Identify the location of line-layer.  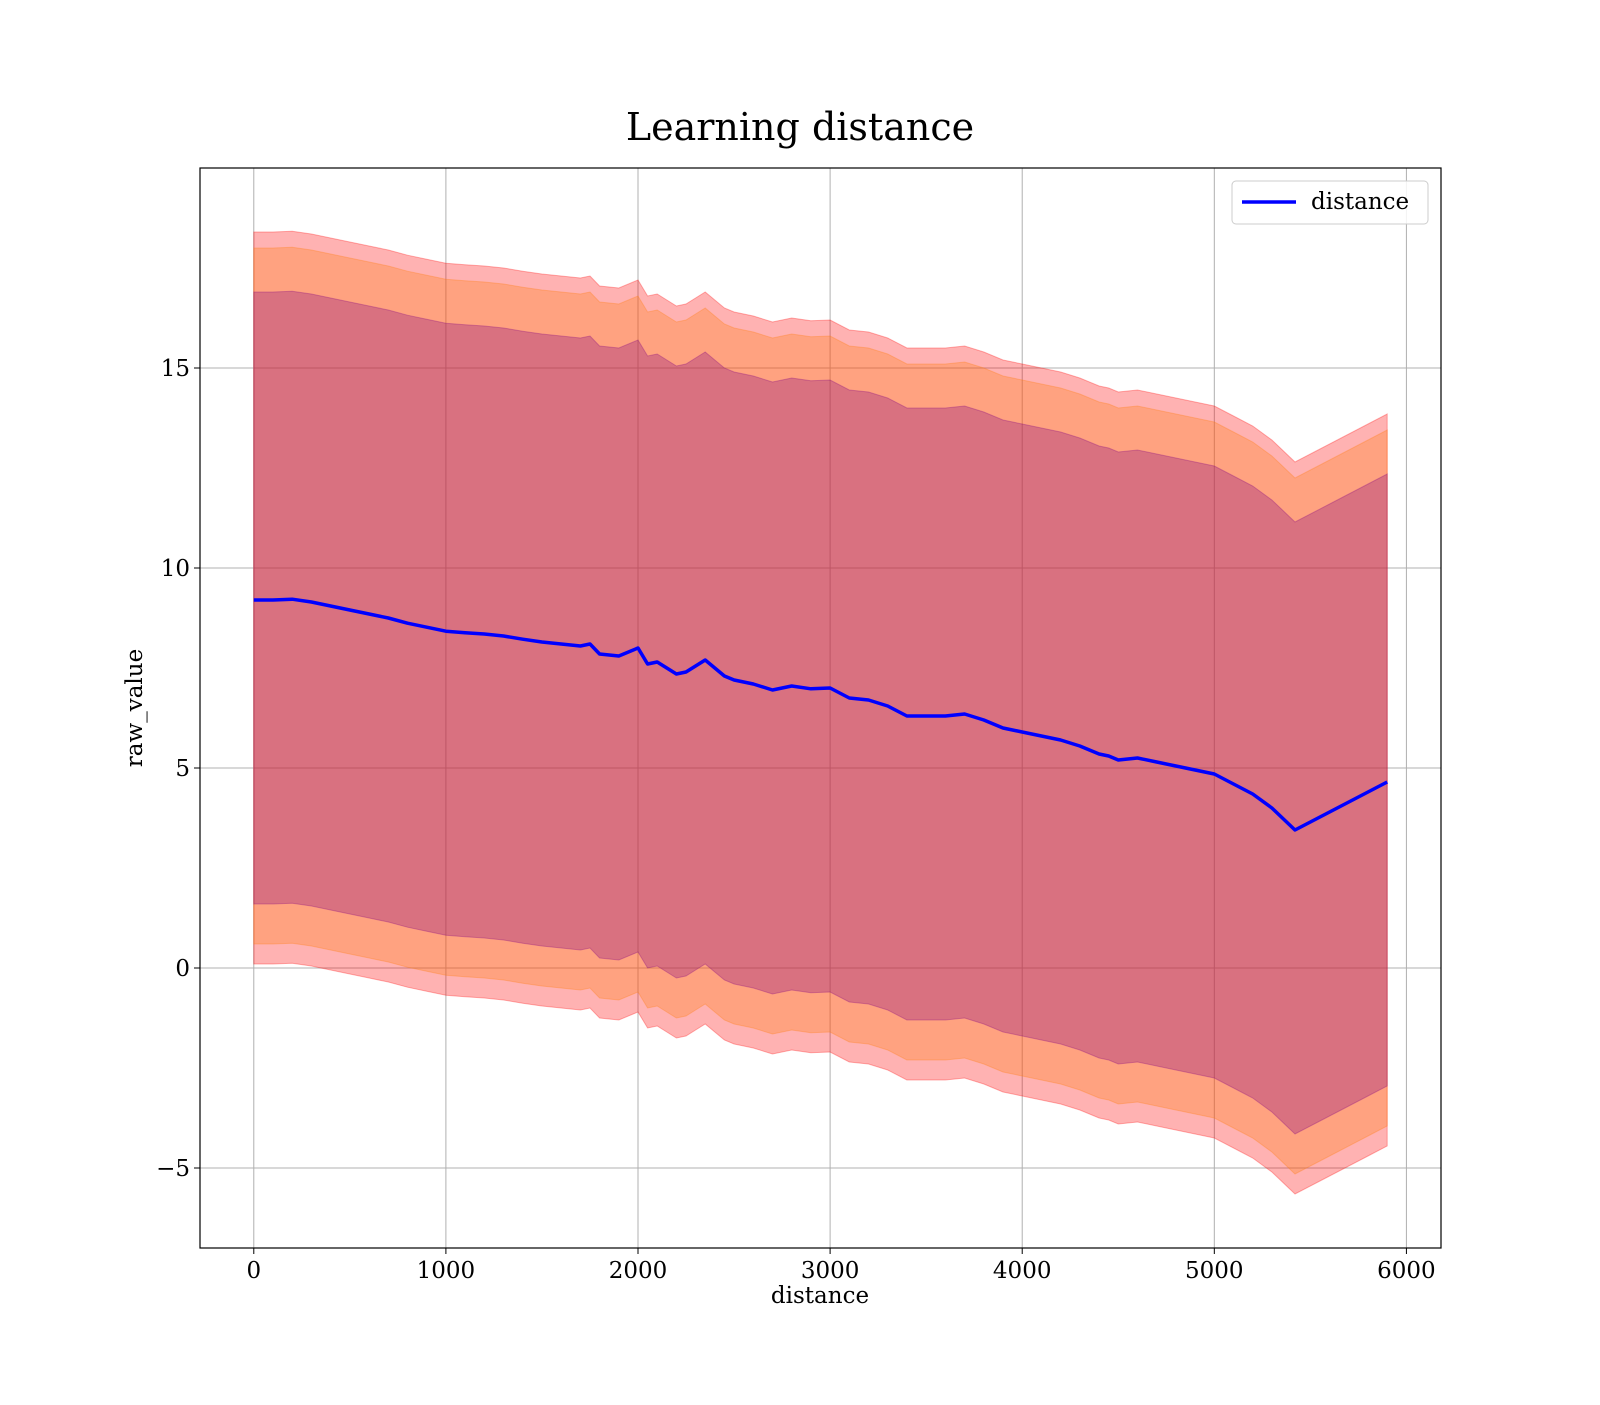
(821, 714).